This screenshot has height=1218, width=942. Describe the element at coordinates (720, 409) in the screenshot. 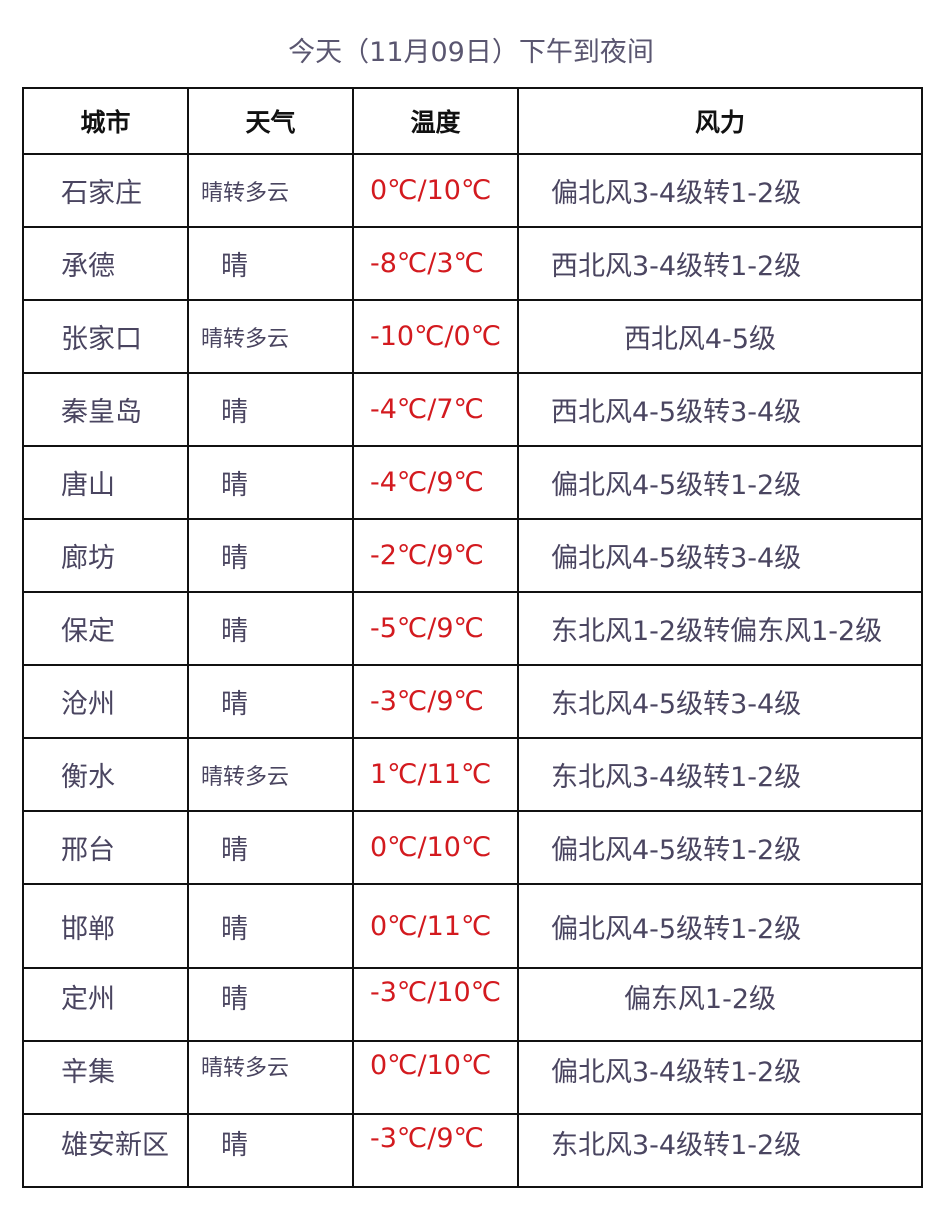

I see `wind-cell: 西北风4-5级转3-4级` at that location.